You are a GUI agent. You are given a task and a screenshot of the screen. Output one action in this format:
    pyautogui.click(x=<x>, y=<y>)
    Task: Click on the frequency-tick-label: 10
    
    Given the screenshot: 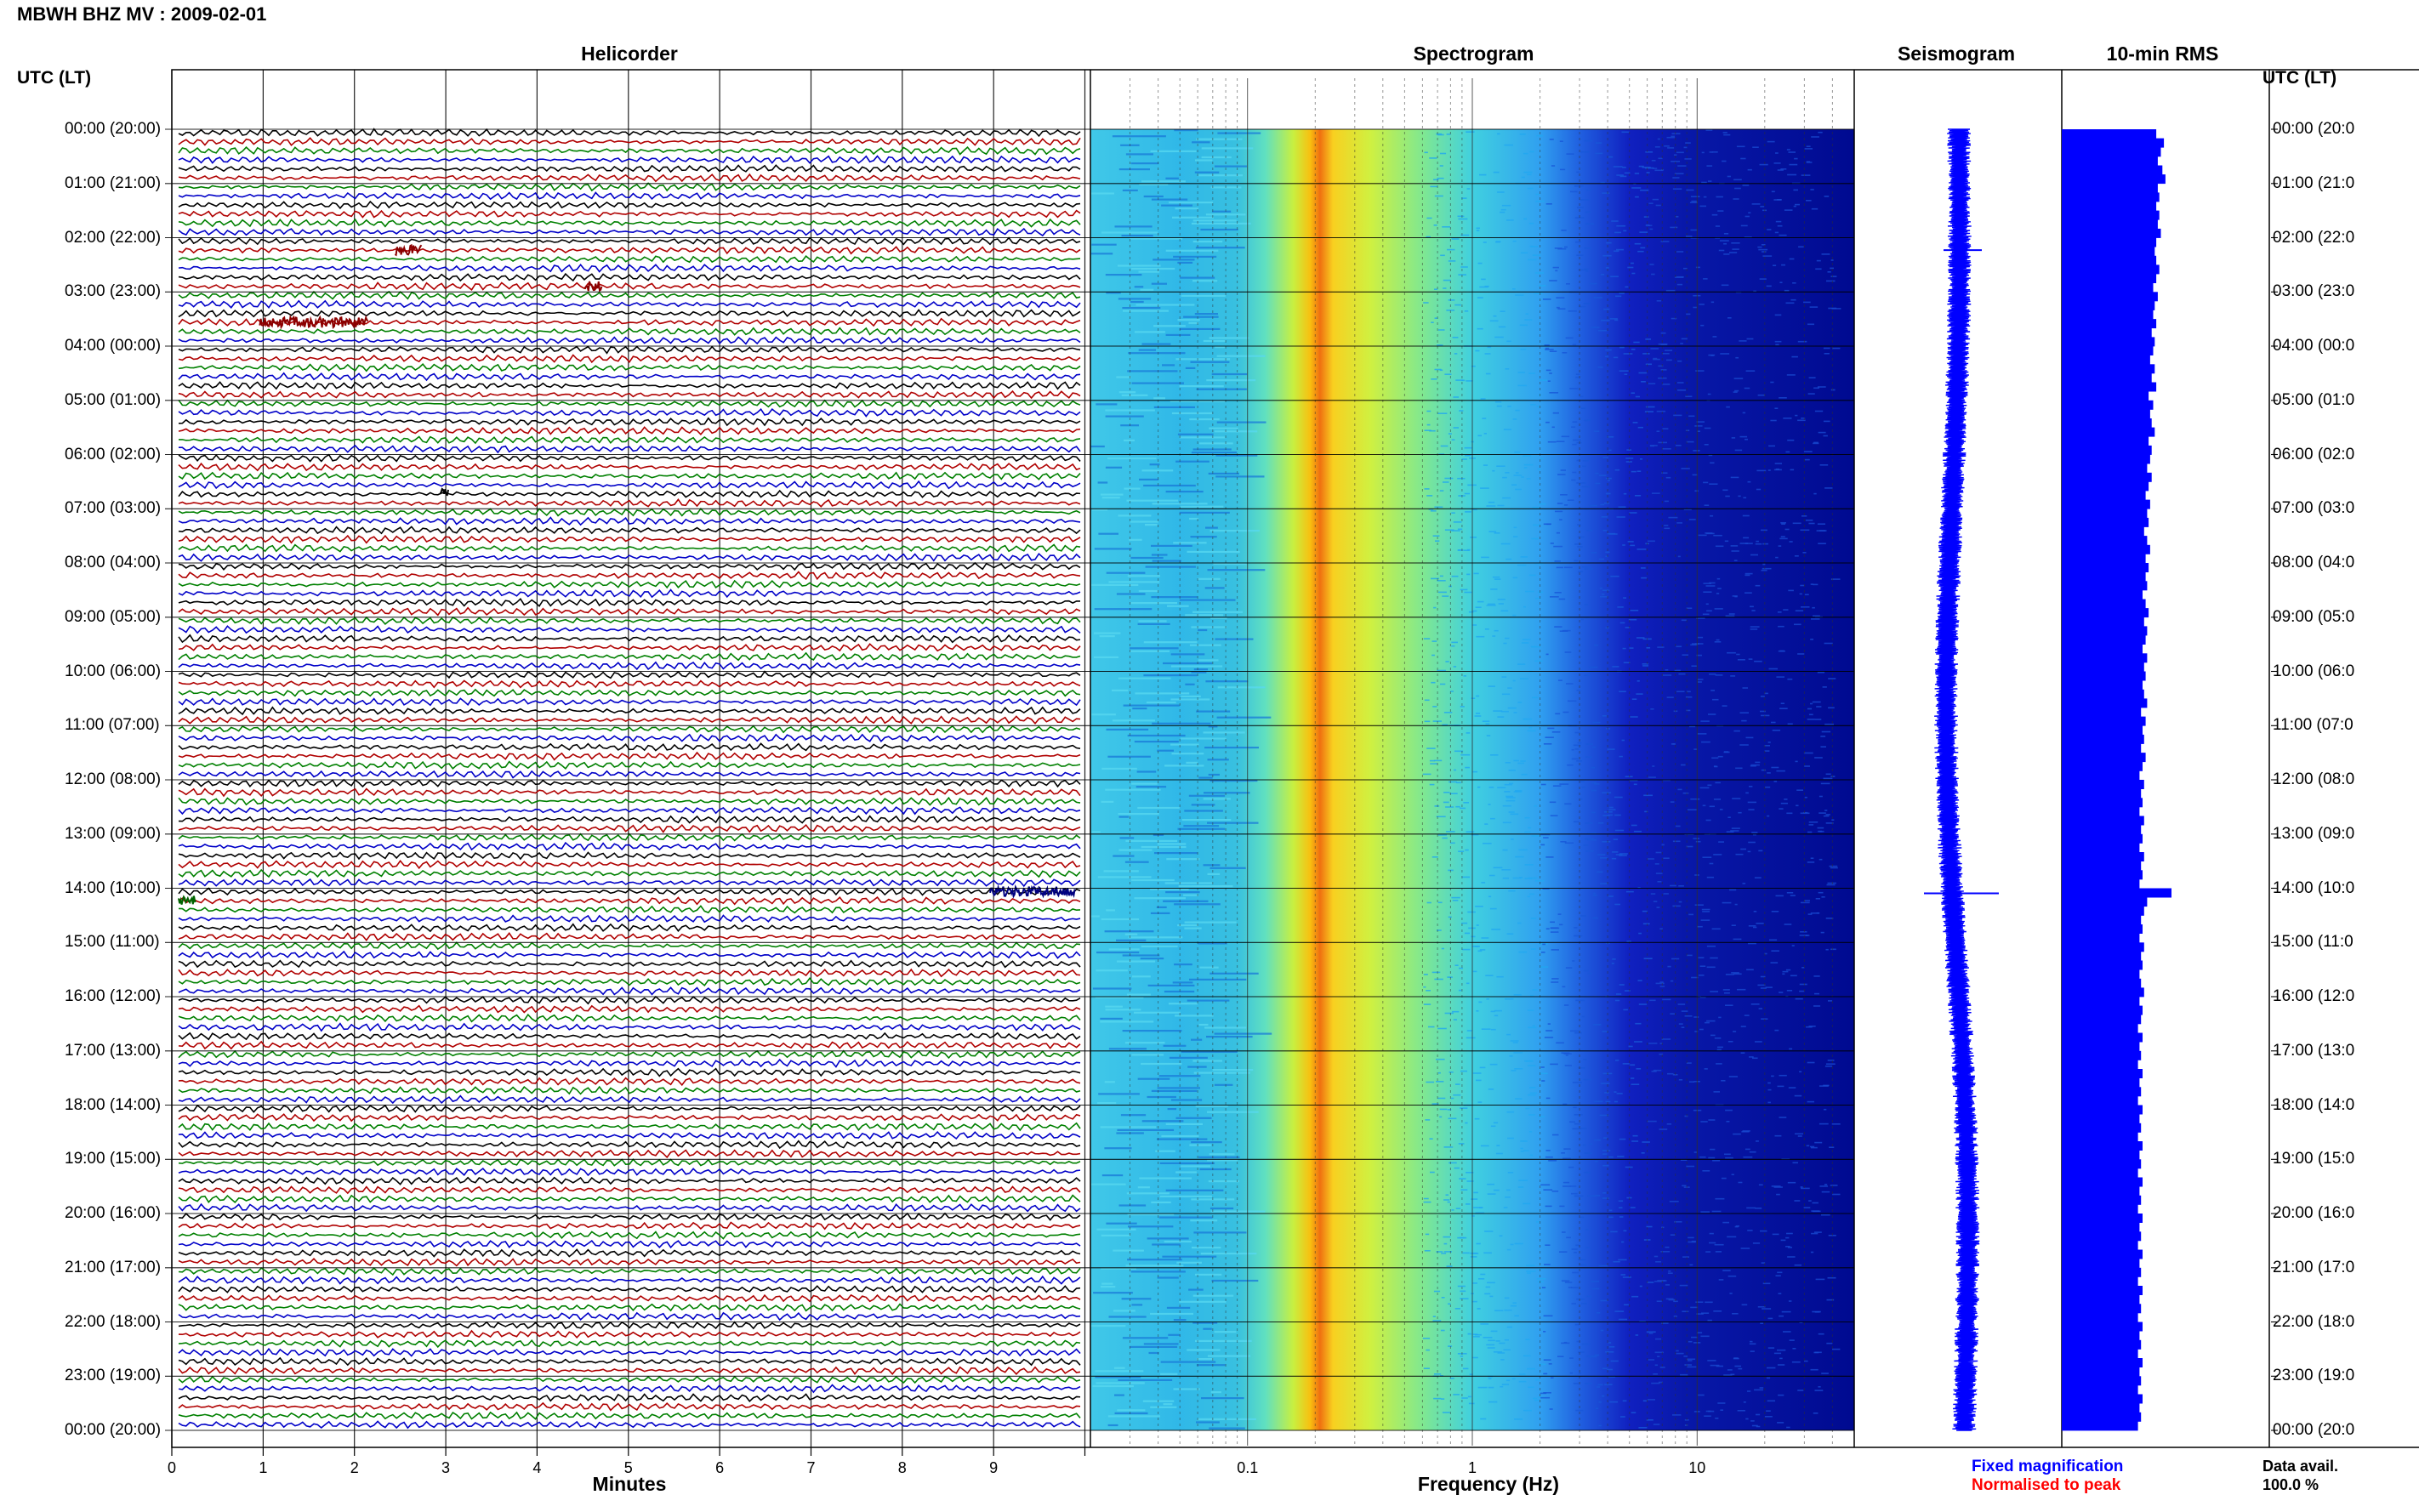 What is the action you would take?
    pyautogui.click(x=1697, y=1467)
    